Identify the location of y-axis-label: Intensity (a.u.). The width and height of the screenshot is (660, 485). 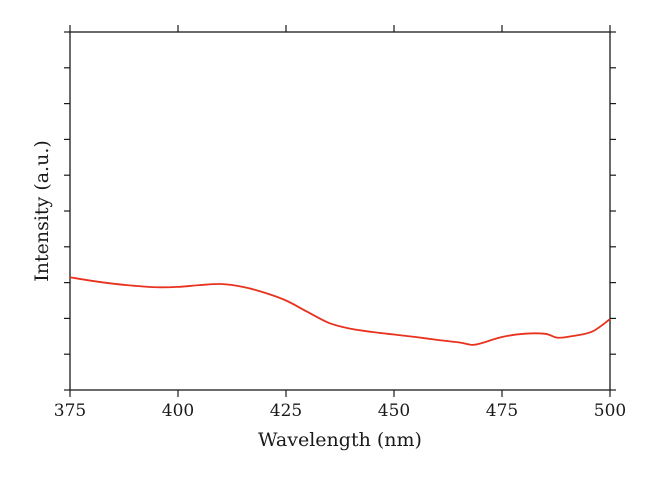
(42, 211).